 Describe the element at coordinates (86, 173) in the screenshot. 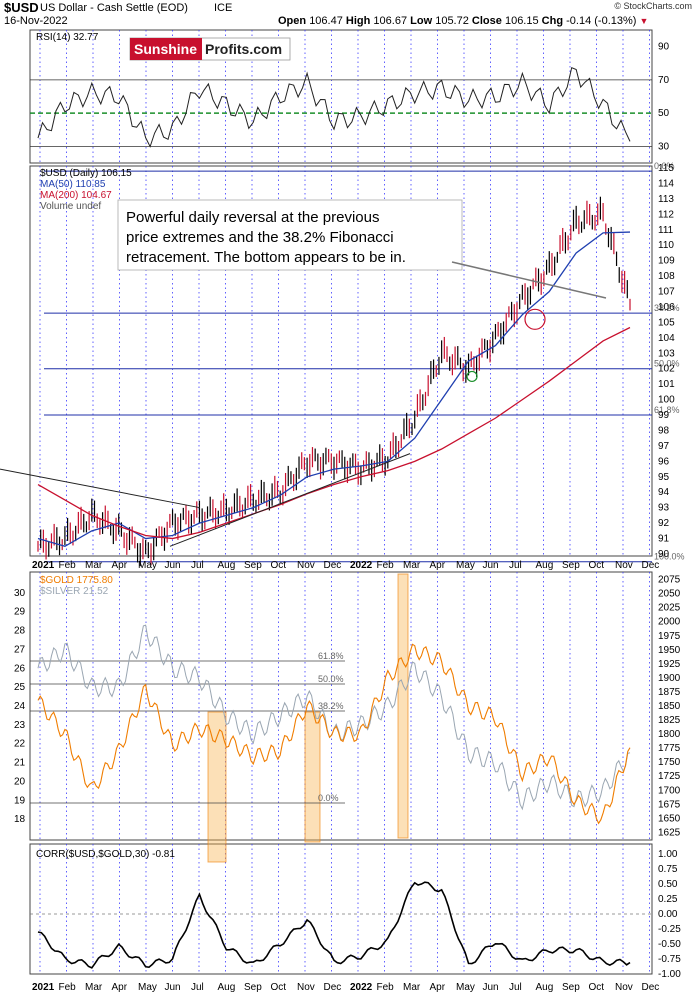

I see `legend-usd: $USD (Daily) 106.15` at that location.